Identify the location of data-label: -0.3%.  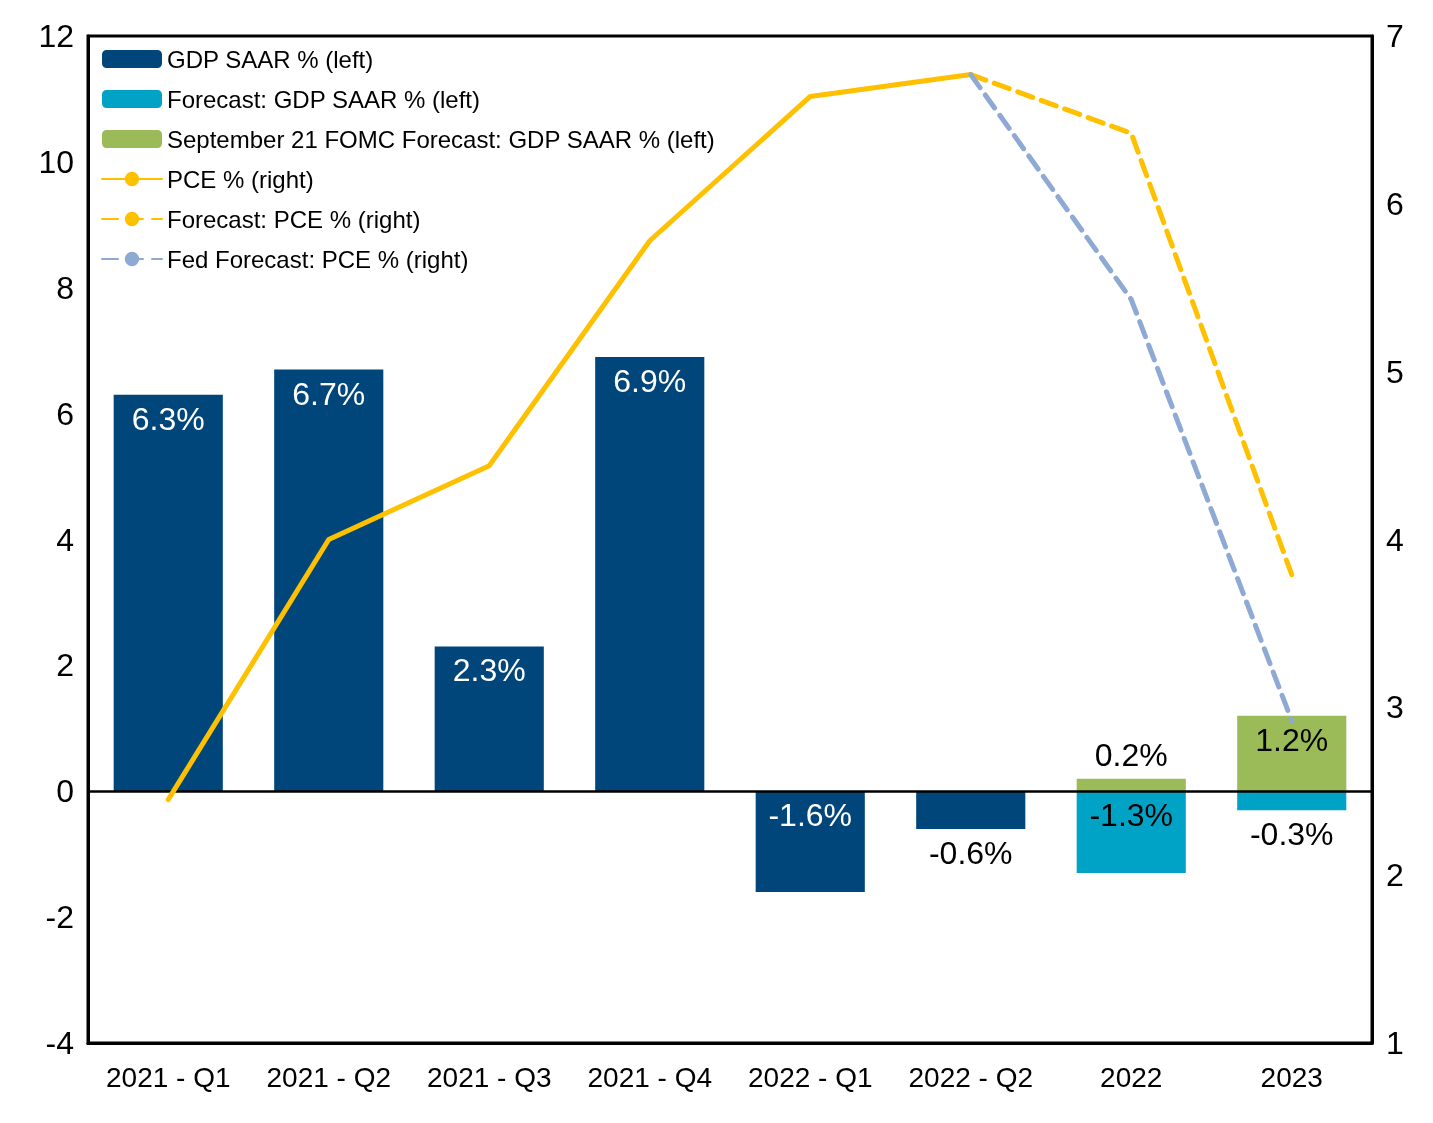
(1291, 834).